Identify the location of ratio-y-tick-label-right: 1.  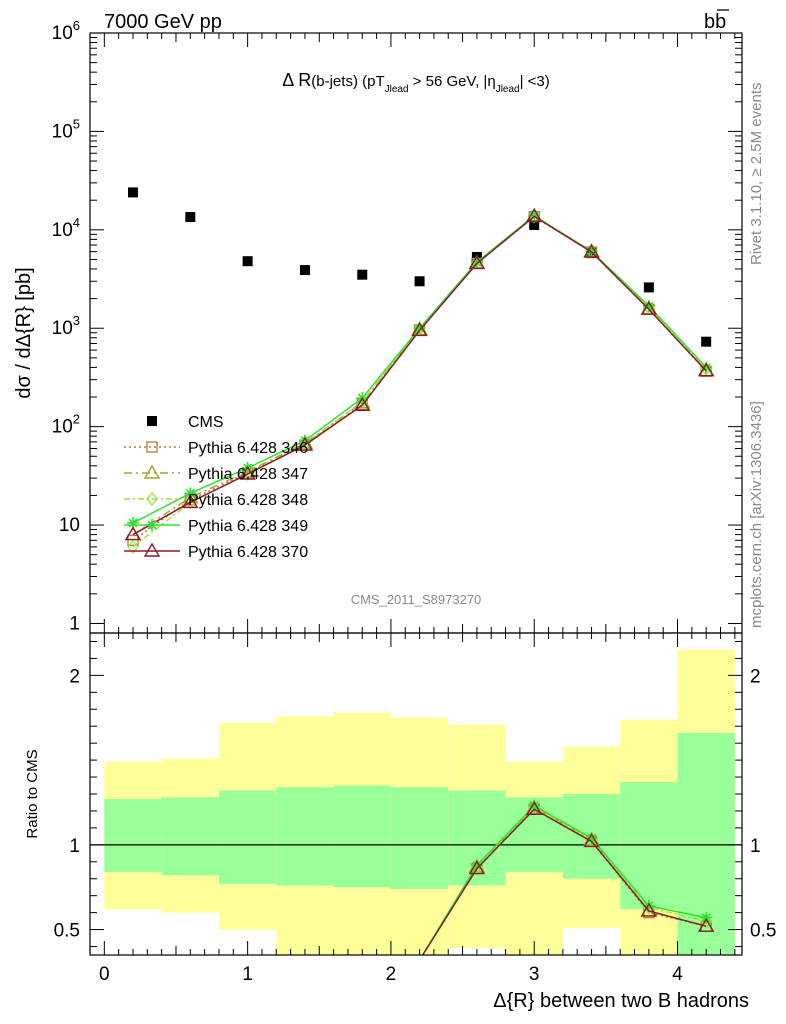
(755, 846).